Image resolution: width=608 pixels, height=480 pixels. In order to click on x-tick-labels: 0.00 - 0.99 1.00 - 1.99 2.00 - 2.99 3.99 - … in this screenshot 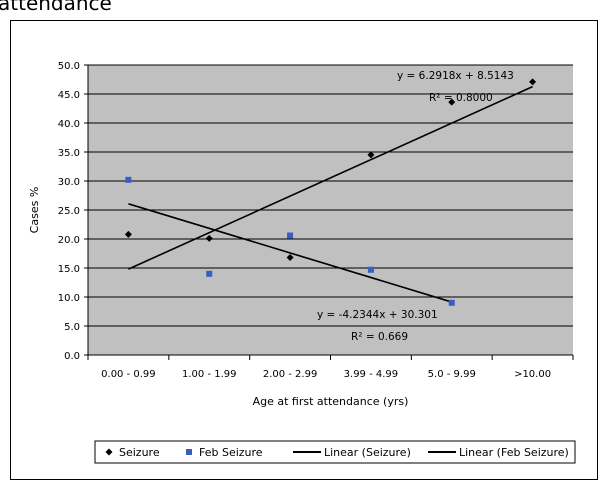, I will do `click(326, 374)`.